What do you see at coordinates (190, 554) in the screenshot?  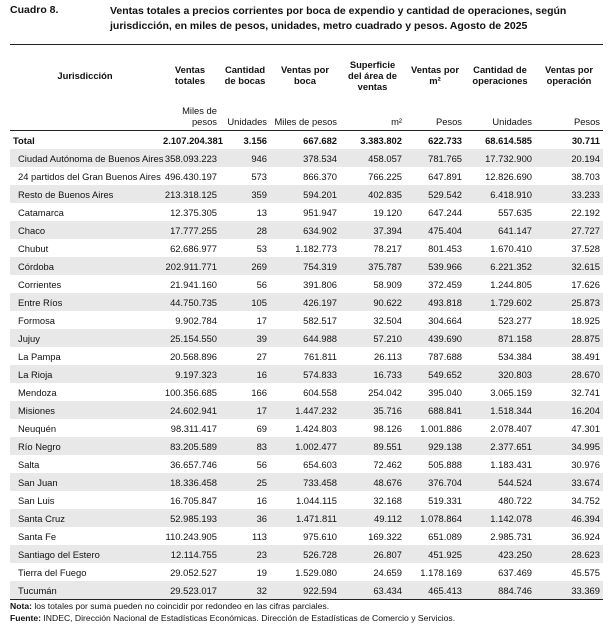 I see `cell-value: 12.114.755` at bounding box center [190, 554].